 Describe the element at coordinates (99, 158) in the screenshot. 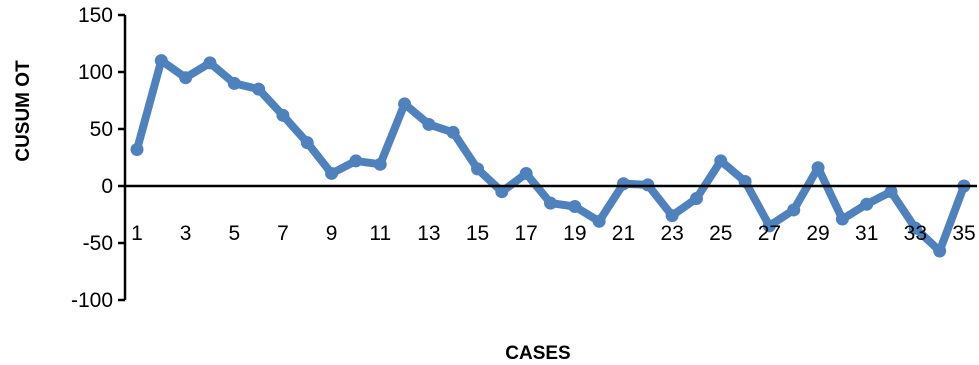

I see `y-axis: 150 100 50 0 -50 -100` at that location.